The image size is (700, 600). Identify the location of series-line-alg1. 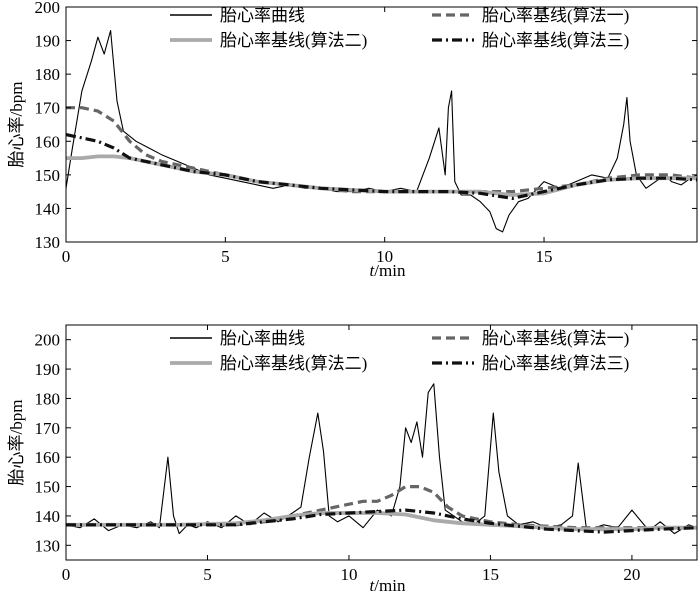
(381, 507).